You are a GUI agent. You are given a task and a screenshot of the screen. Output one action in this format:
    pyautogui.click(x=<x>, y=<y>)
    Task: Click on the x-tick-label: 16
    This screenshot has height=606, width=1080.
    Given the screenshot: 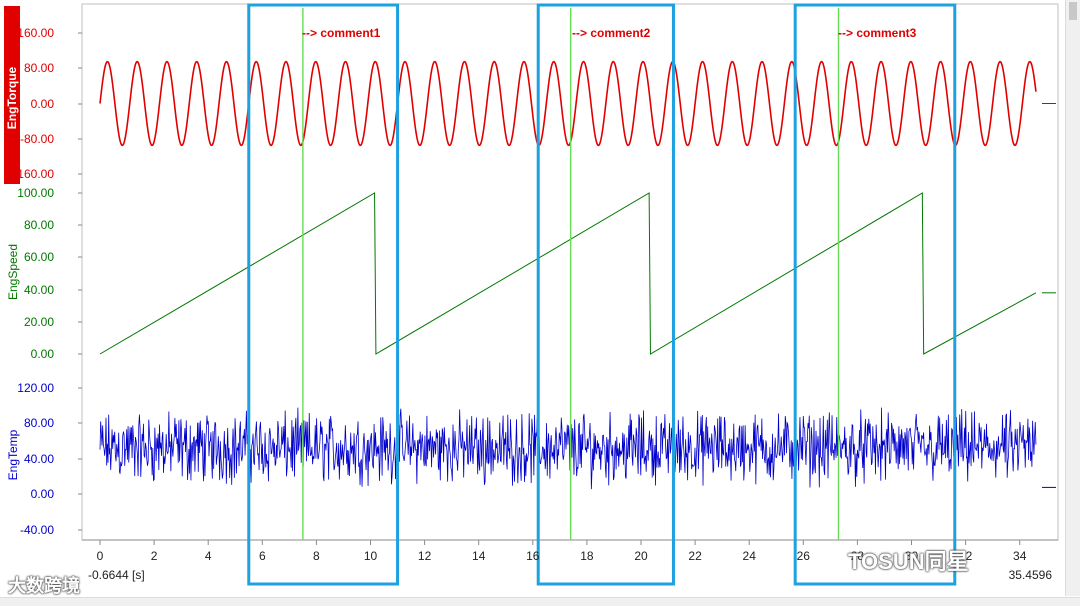 What is the action you would take?
    pyautogui.click(x=533, y=556)
    